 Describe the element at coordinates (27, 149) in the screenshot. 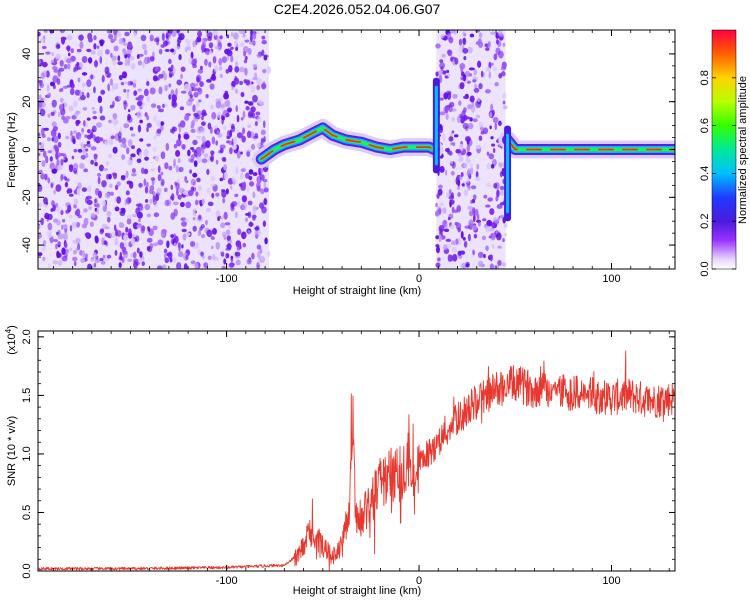

I see `spectrogram-ytick-label: 0` at that location.